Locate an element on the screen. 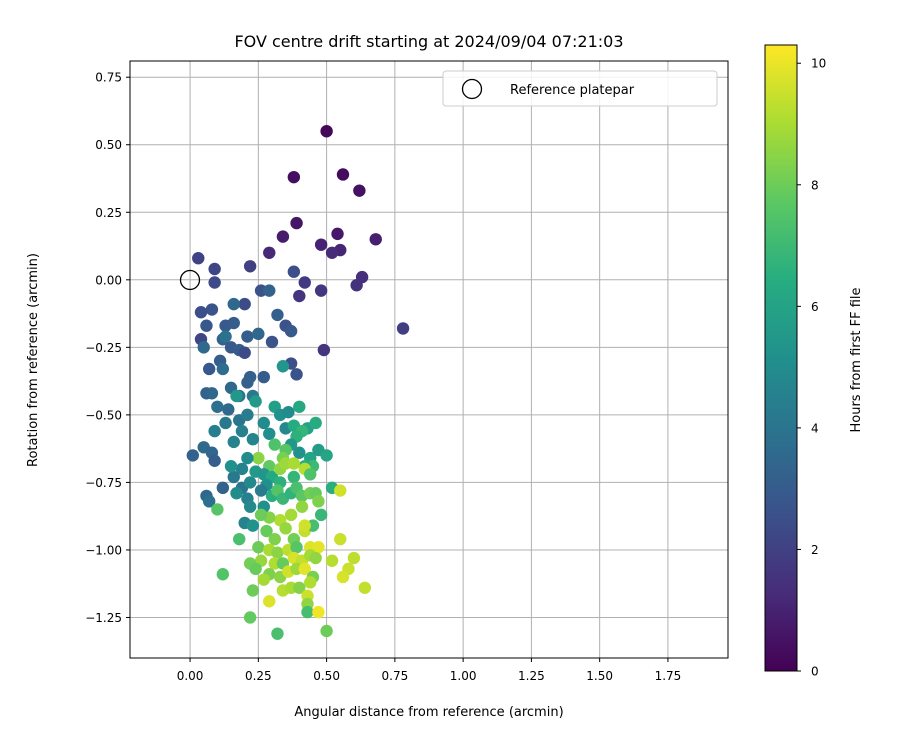 This screenshot has height=750, width=900. reference-platepar-marker is located at coordinates (190, 280).